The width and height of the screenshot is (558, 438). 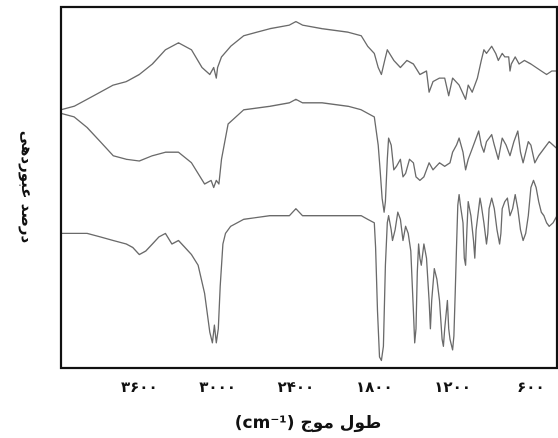 I want to click on x-axis-label: طول موج (cm⁻¹), so click(x=308, y=423).